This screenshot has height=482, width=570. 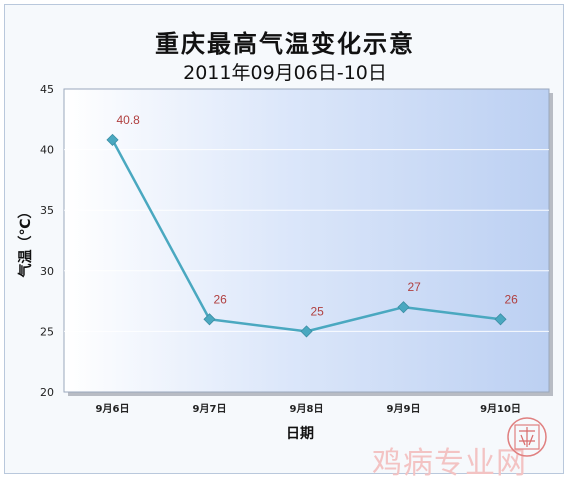 I want to click on y-axis-ticks: 20 25 30 35 40 45, so click(x=47, y=241).